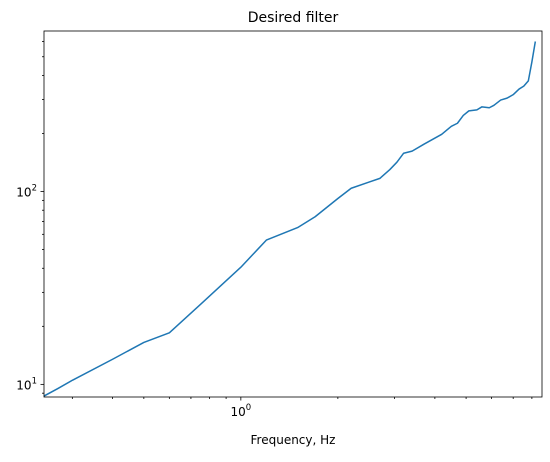 The width and height of the screenshot is (550, 462). I want to click on y-tick-label: 10¹, so click(26, 384).